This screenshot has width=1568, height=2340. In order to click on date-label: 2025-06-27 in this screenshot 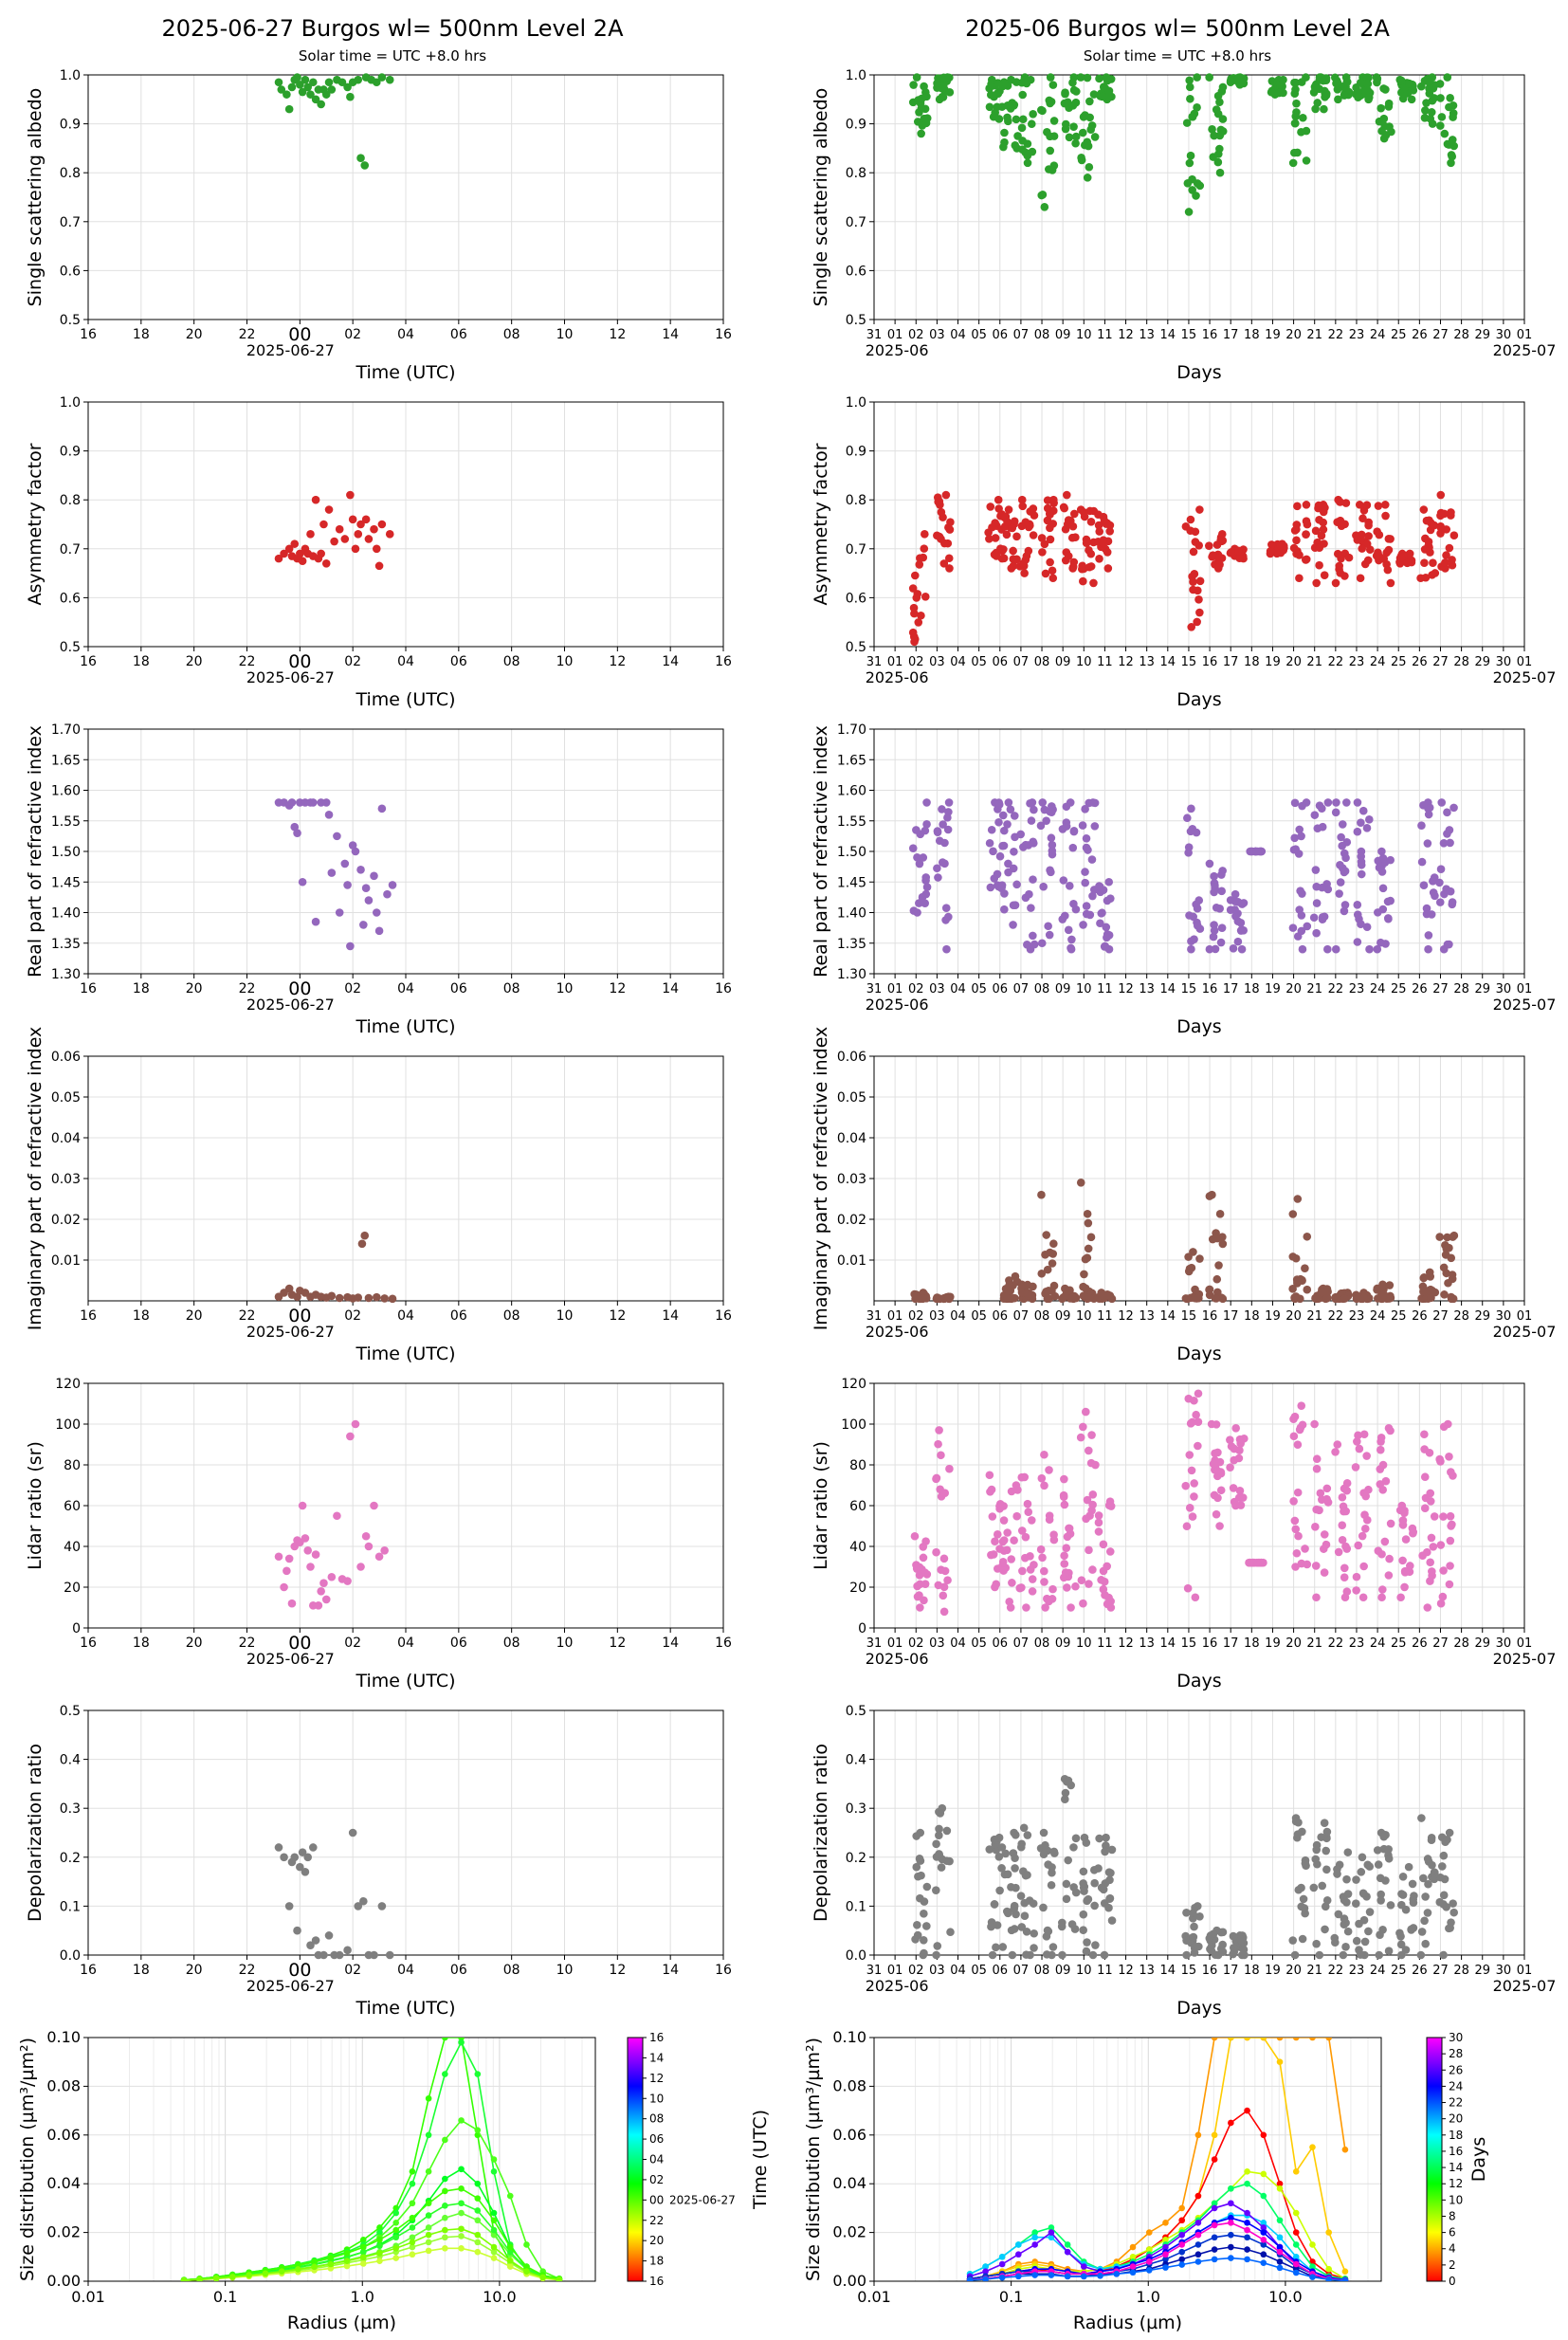, I will do `click(290, 1332)`.